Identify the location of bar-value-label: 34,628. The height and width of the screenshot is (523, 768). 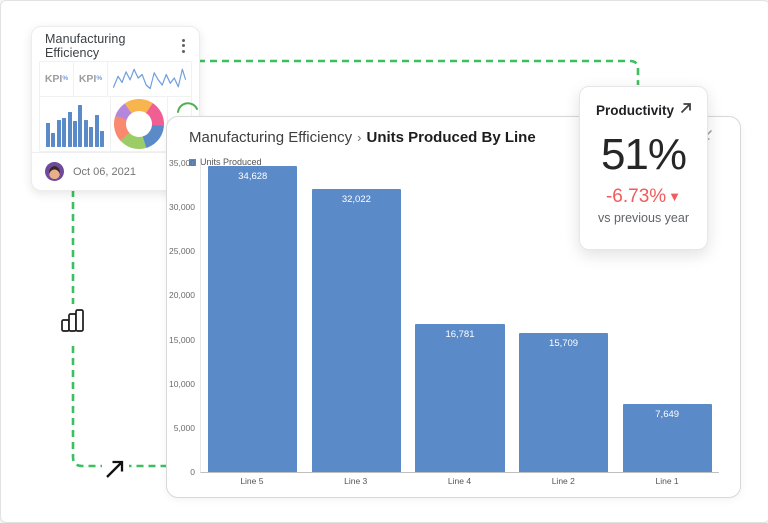
(253, 177).